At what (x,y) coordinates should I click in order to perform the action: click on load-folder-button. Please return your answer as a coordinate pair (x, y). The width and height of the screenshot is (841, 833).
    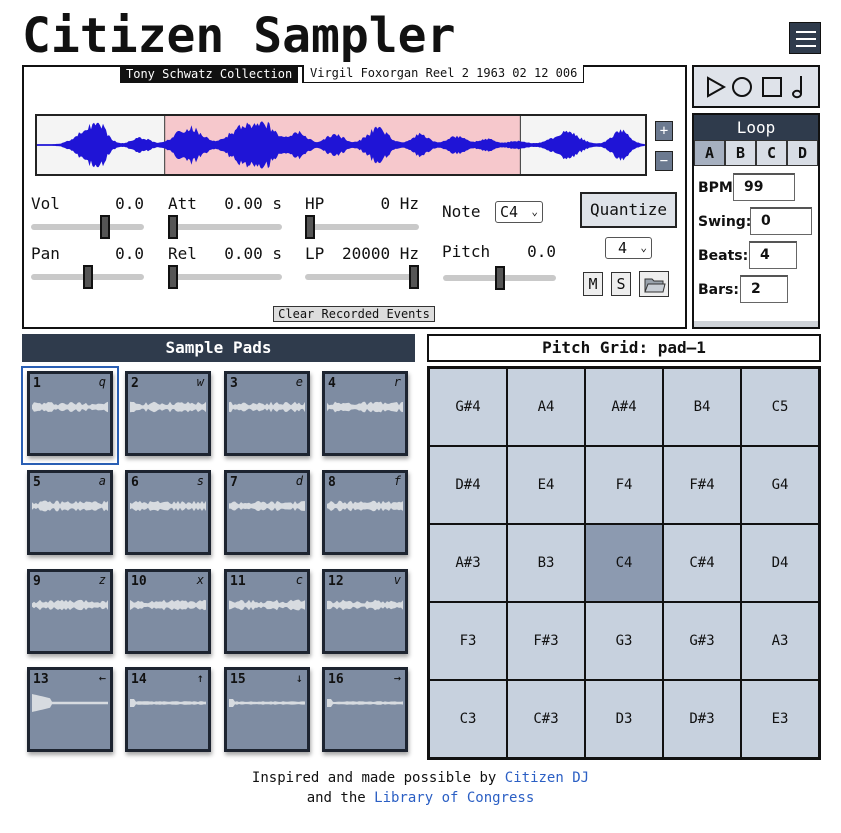
    Looking at the image, I should click on (654, 284).